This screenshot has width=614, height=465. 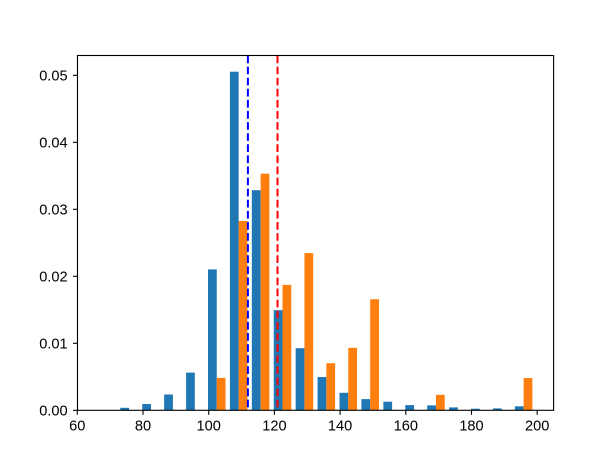 I want to click on svg-text: 0.00, so click(x=53, y=411).